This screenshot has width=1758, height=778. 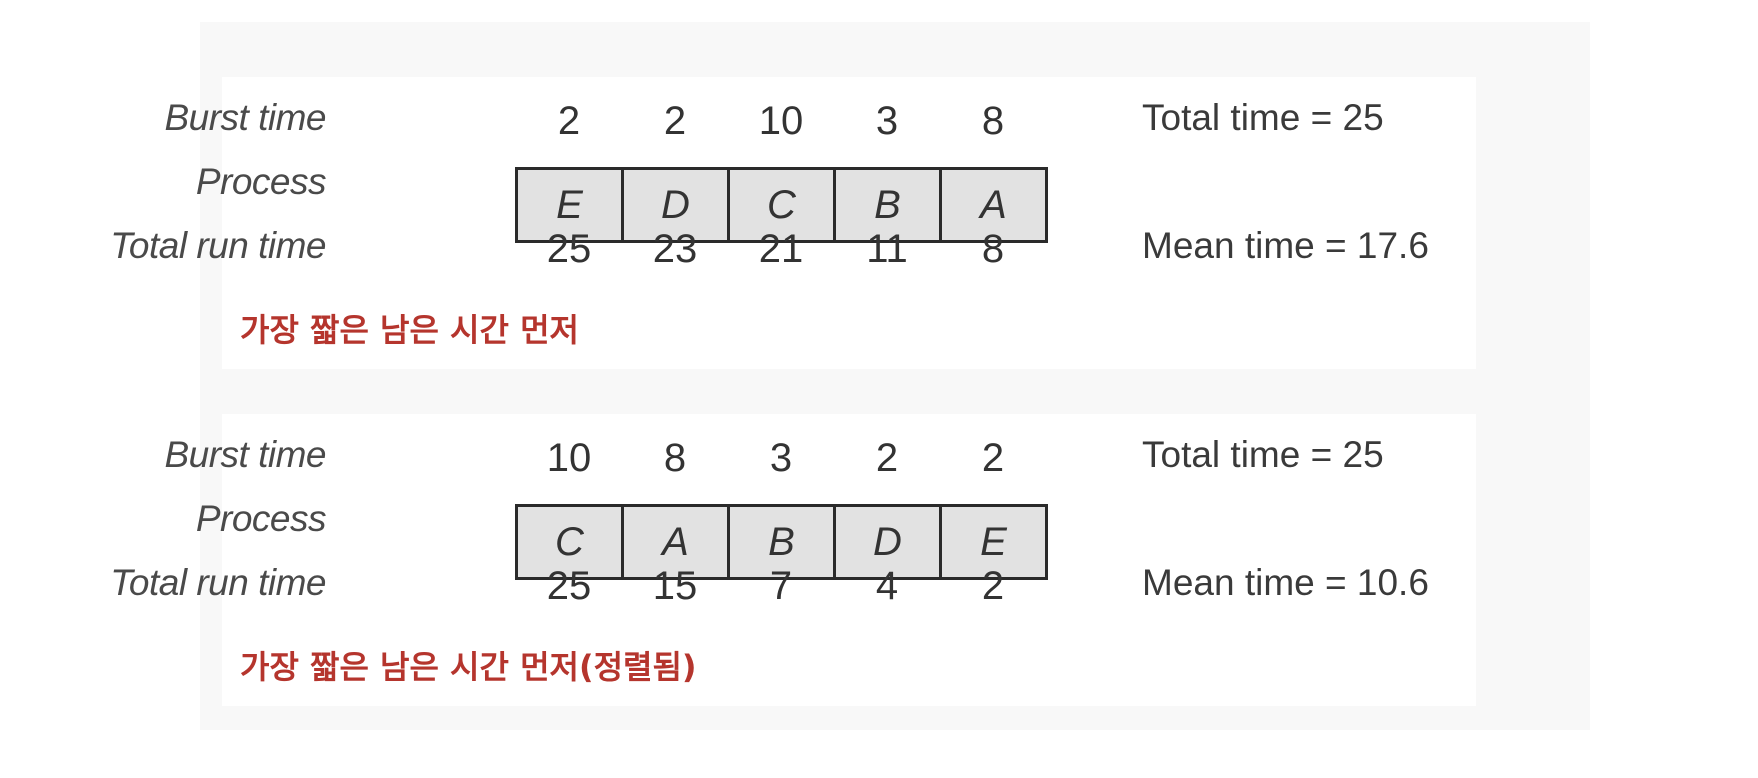 I want to click on total-run-time-value: 2, so click(x=993, y=586).